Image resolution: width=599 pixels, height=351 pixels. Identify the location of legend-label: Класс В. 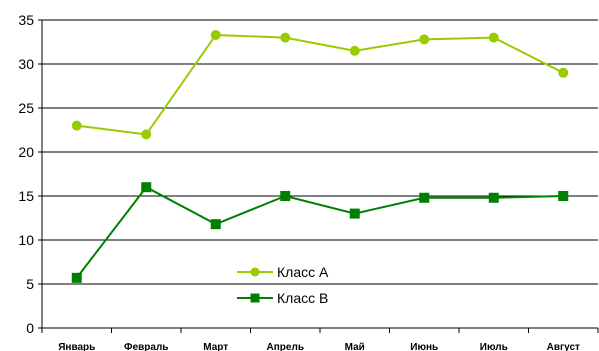
(302, 298).